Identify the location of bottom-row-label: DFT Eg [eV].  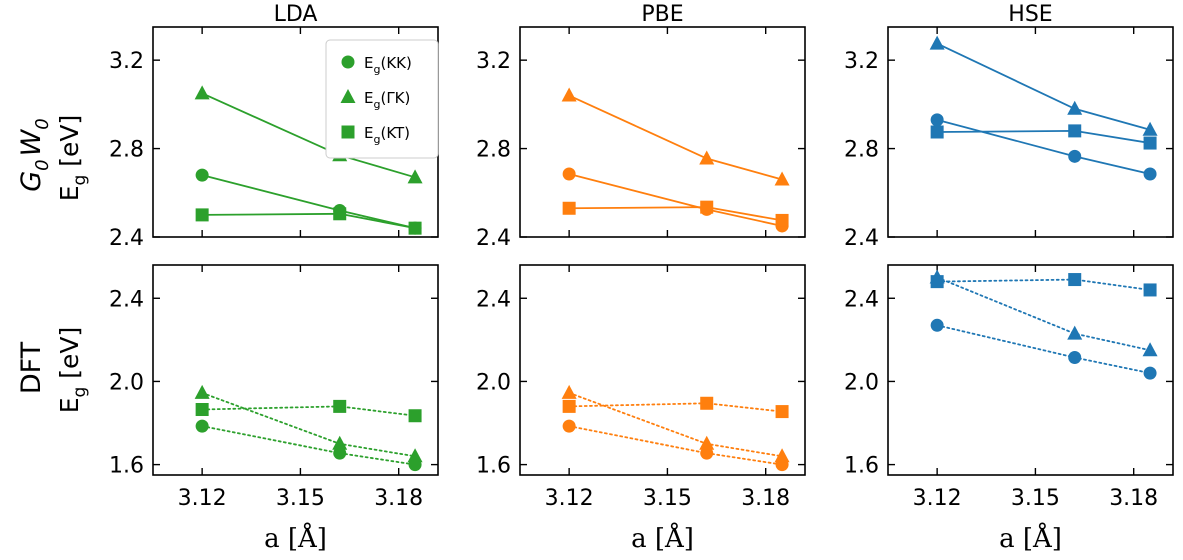
(53, 370).